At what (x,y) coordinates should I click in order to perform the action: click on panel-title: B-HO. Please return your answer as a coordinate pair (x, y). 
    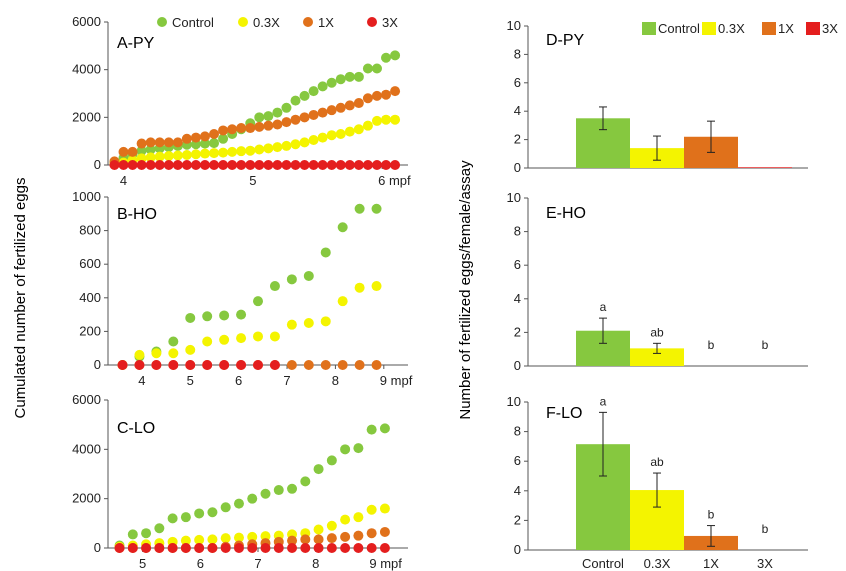
    Looking at the image, I should click on (137, 214).